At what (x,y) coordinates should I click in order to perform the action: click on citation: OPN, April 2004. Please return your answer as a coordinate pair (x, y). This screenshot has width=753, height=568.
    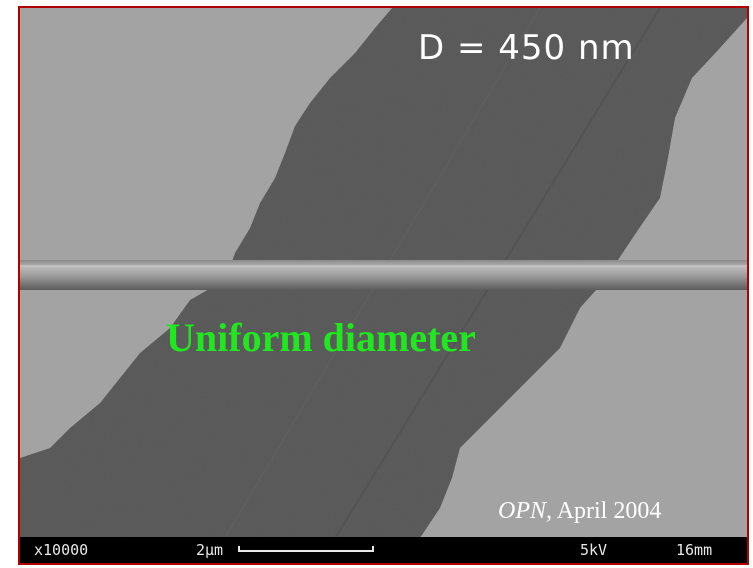
    Looking at the image, I should click on (579, 511).